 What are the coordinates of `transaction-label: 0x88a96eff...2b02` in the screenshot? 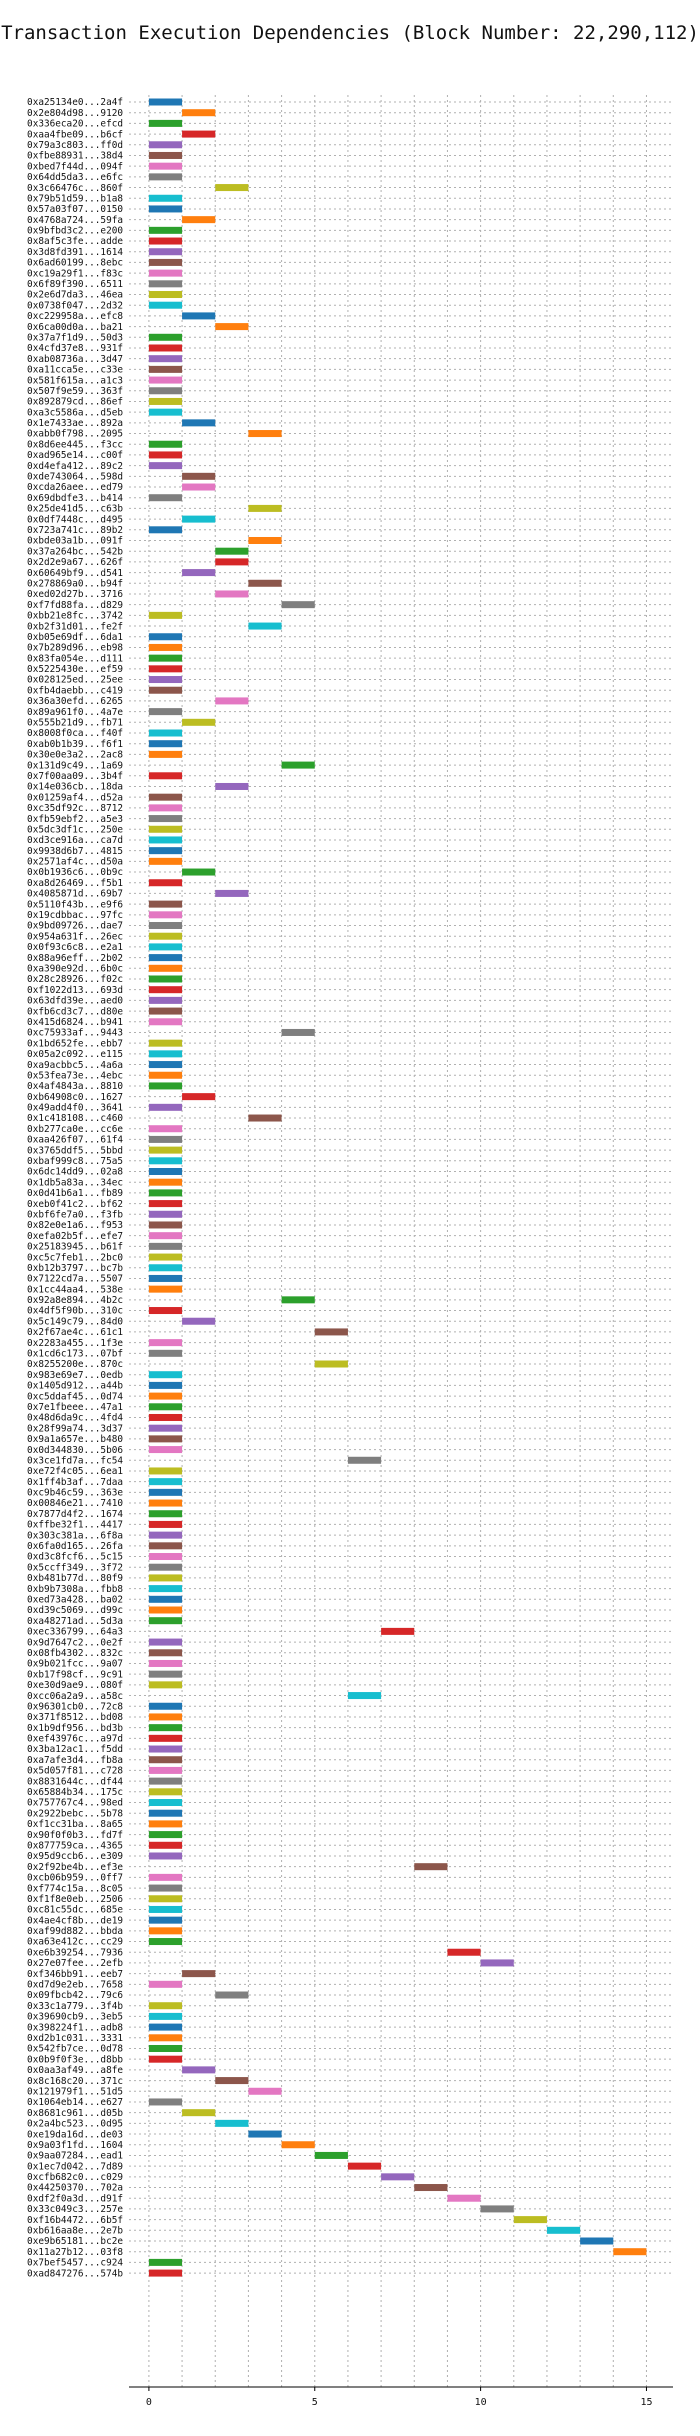 It's located at (75, 958).